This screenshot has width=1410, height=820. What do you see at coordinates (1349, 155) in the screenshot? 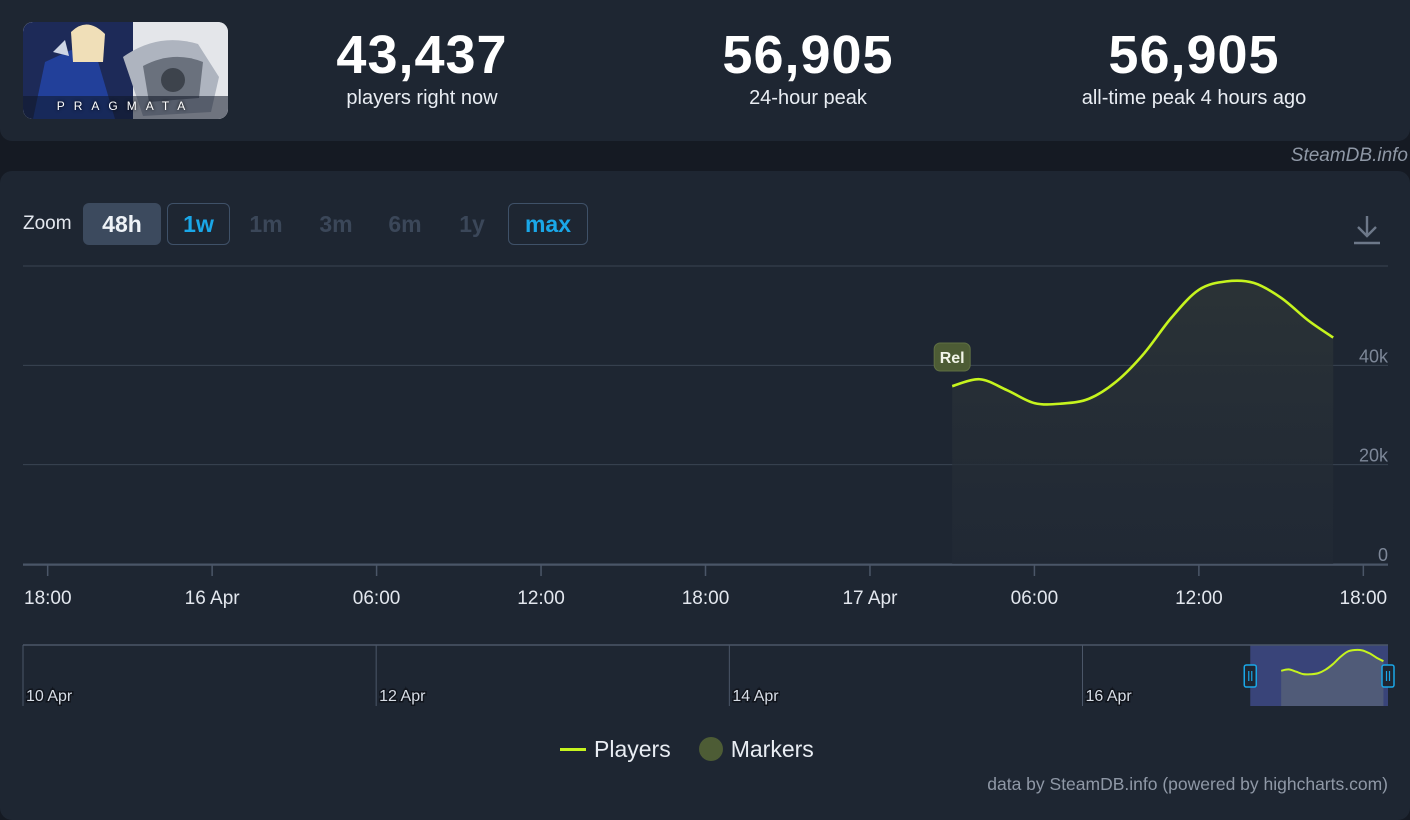
I see `site-credit: SteamDB.info` at bounding box center [1349, 155].